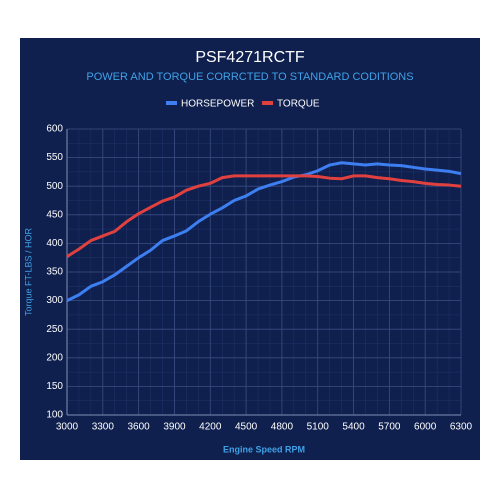 This screenshot has height=500, width=500. I want to click on chart-title: PSF4271RCTF, so click(250, 57).